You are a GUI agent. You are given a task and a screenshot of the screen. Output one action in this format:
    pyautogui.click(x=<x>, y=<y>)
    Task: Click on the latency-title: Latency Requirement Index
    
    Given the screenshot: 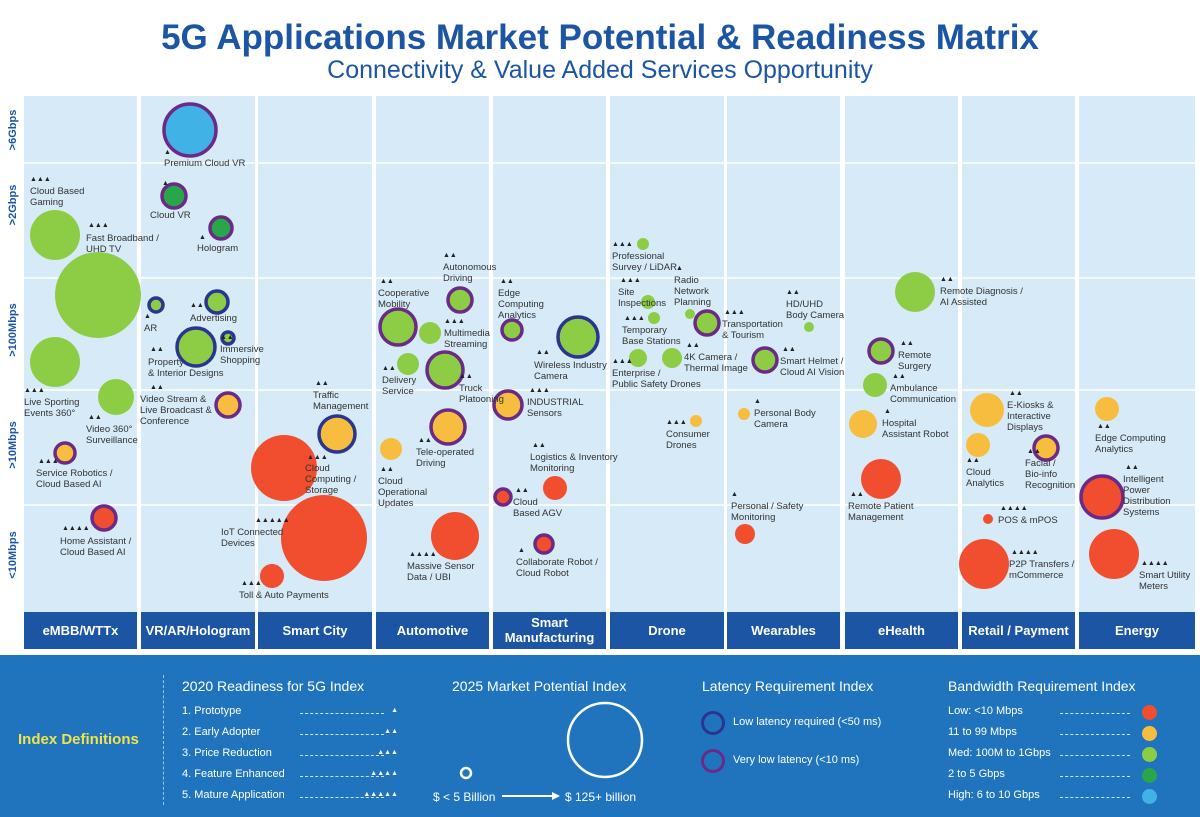 What is the action you would take?
    pyautogui.click(x=788, y=686)
    